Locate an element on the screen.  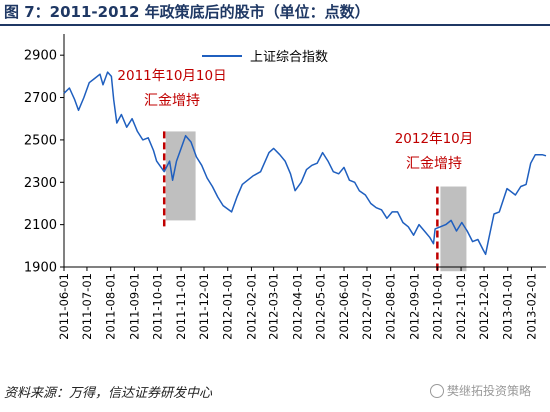
x-tick-label: 2012-10-01 is located at coordinates (437, 306).